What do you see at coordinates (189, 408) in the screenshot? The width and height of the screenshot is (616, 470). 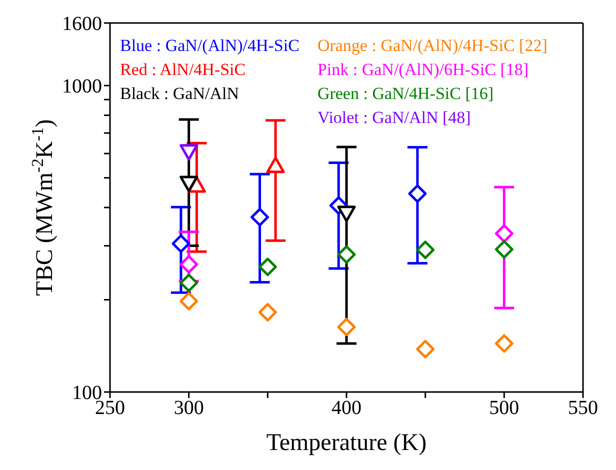 I see `x-tick-label: 300` at bounding box center [189, 408].